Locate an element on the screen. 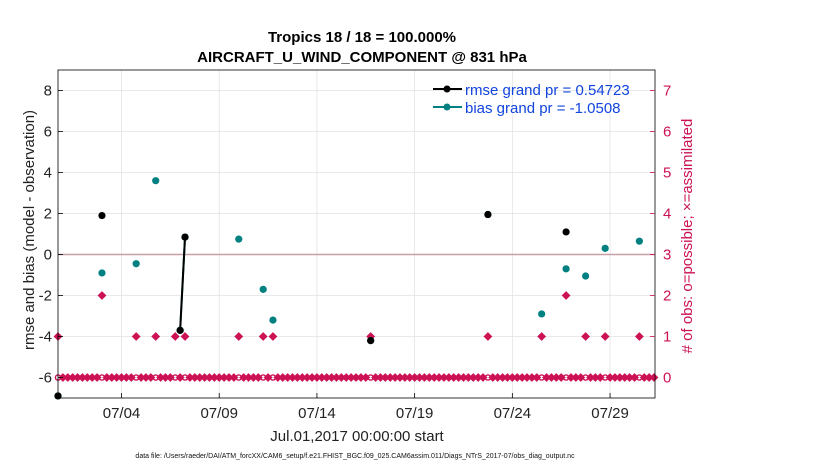 The height and width of the screenshot is (470, 830). y-right-tick-label-5: 5 is located at coordinates (667, 173).